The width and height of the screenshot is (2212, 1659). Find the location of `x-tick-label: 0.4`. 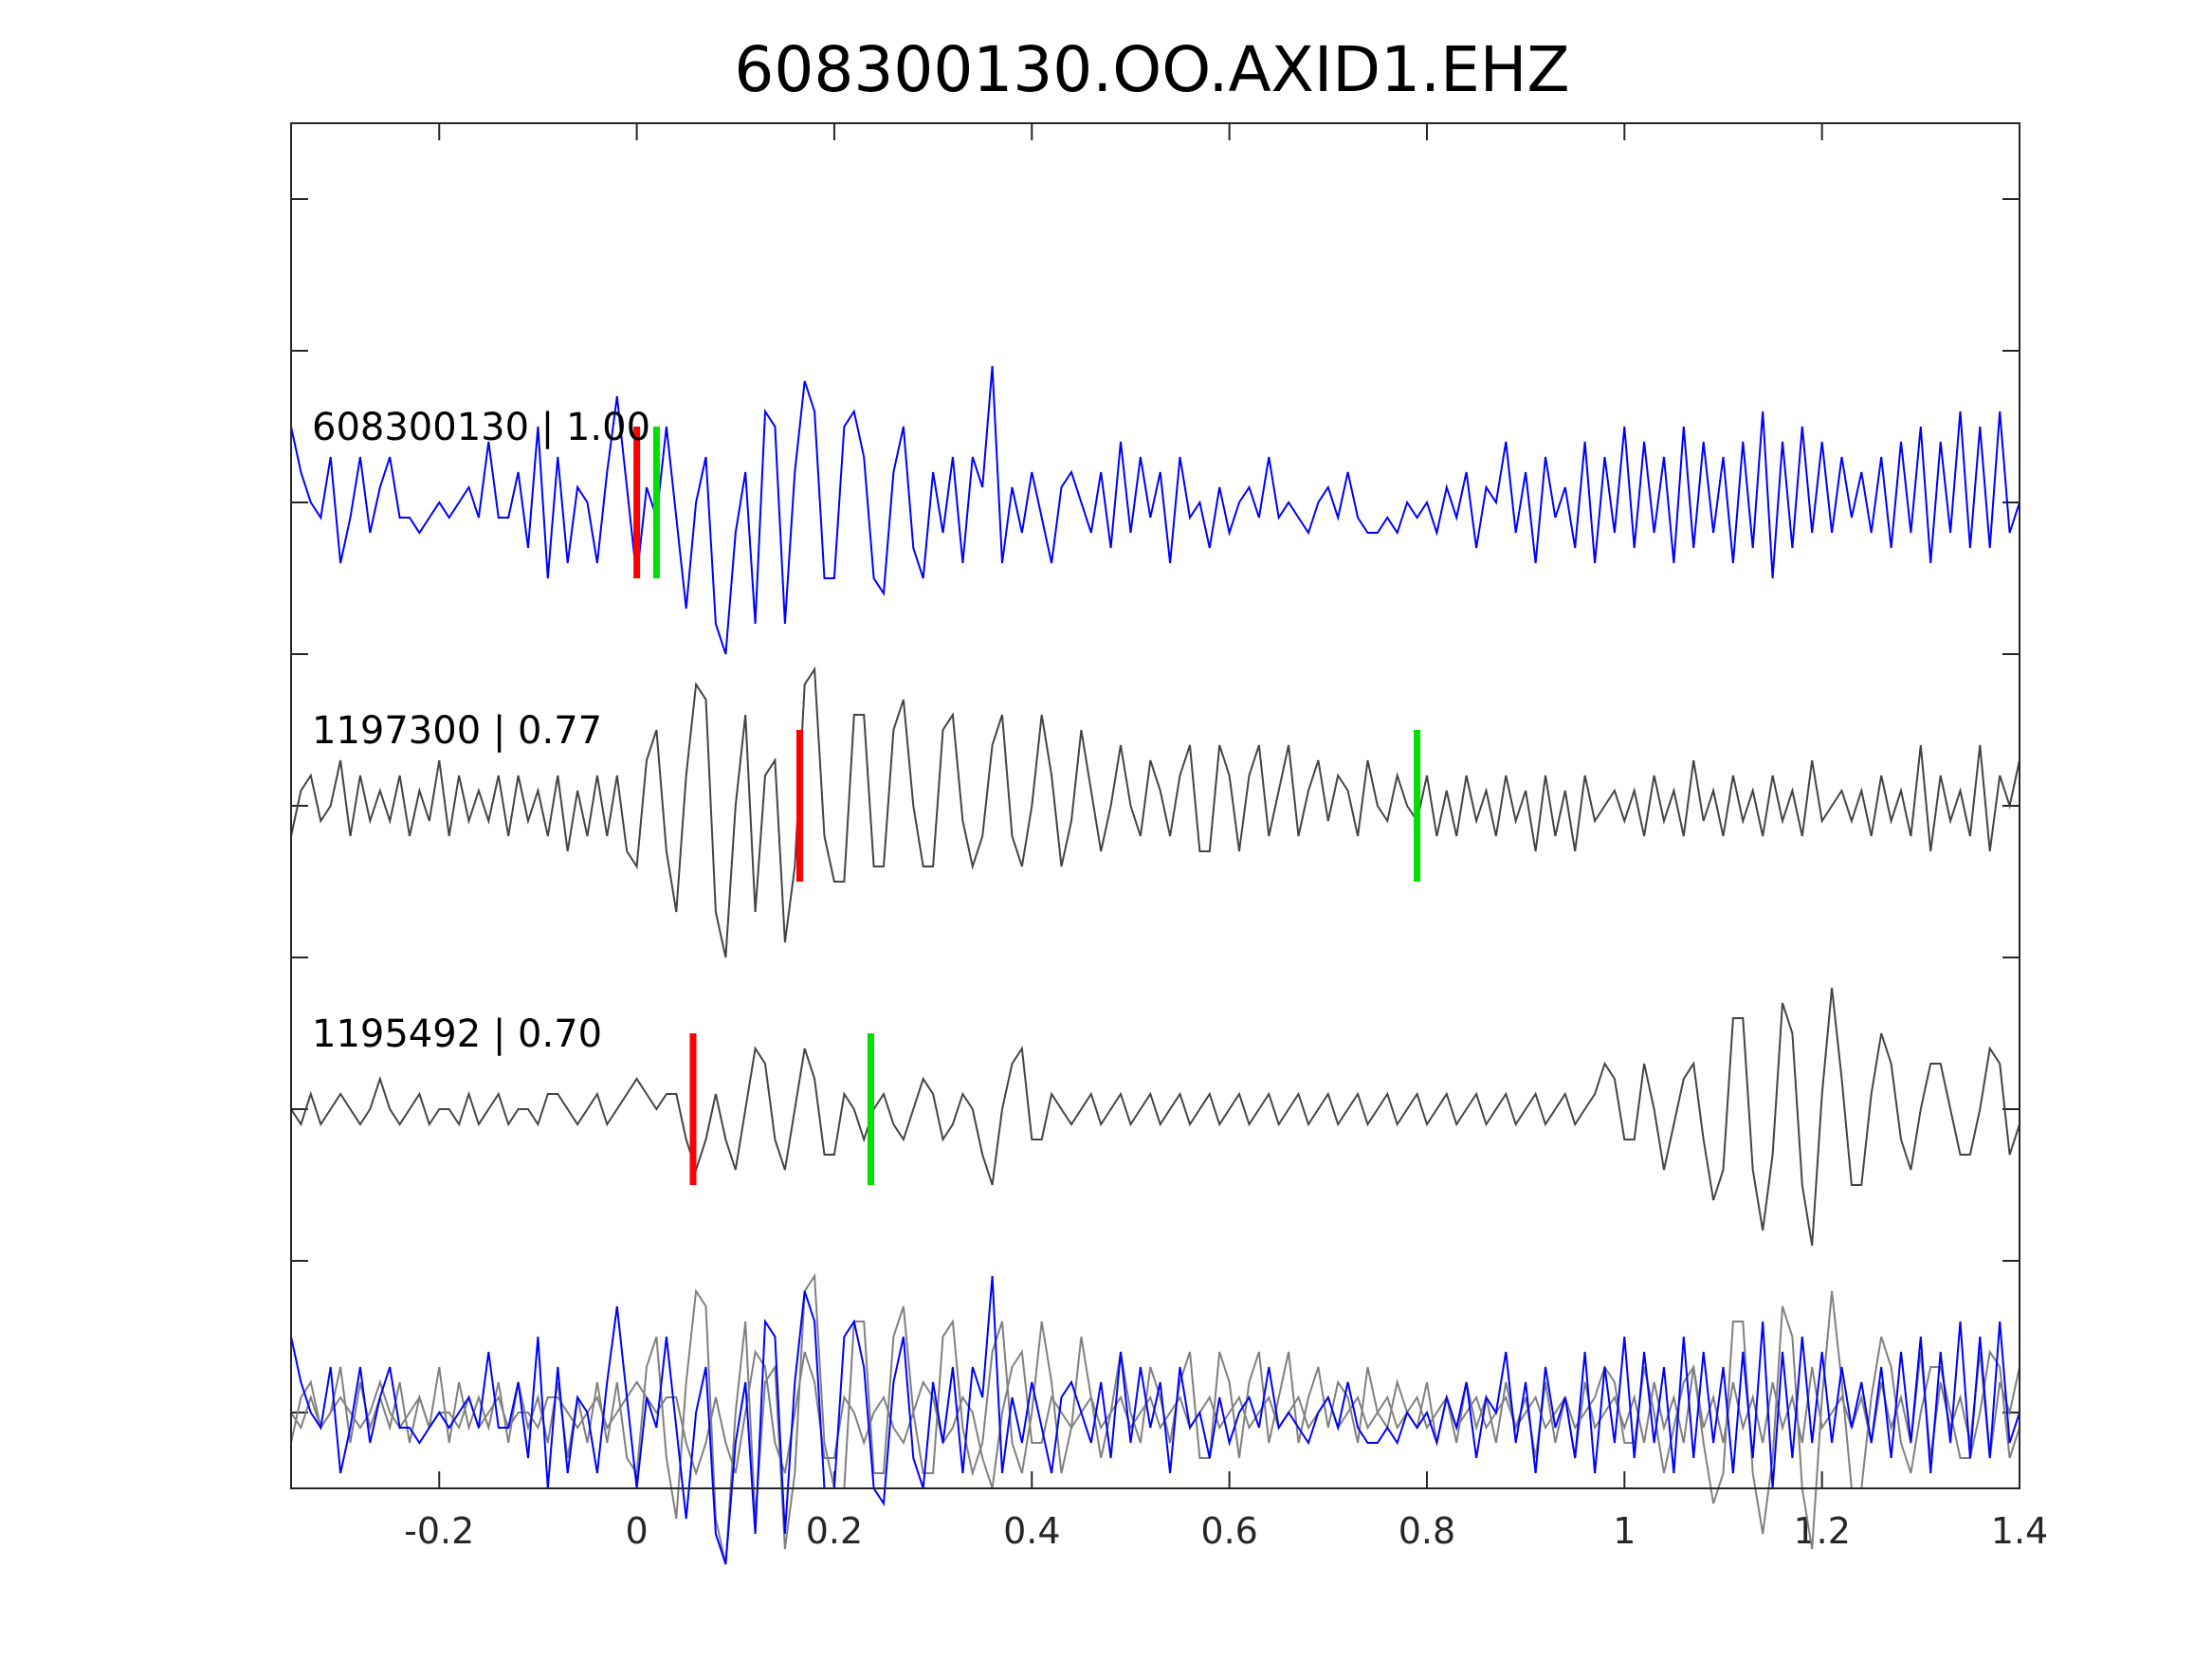

x-tick-label: 0.4 is located at coordinates (1031, 1531).